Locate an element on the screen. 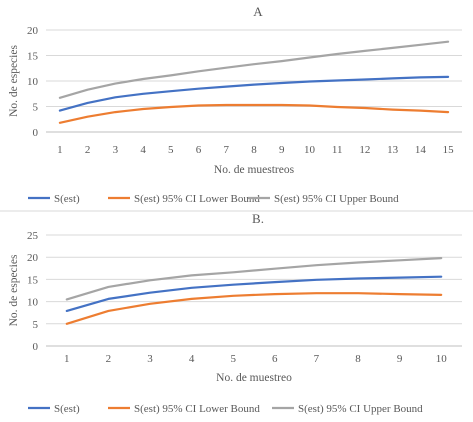 The height and width of the screenshot is (422, 473). x-tick-label: 11 is located at coordinates (337, 150).